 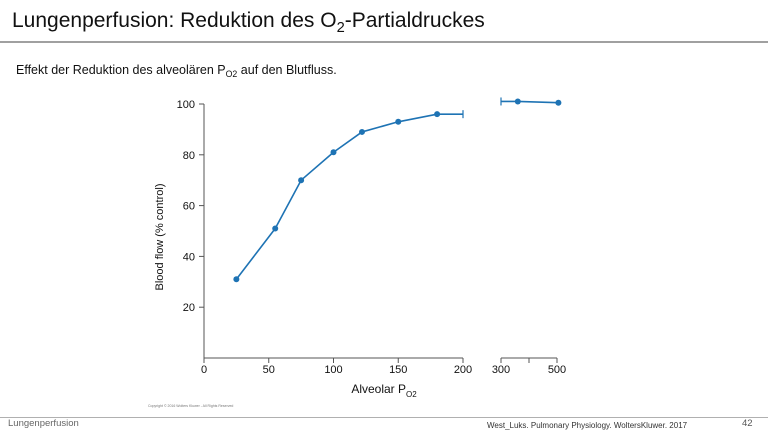 I want to click on footer-section-label: Lungenperfusion, so click(x=43, y=423).